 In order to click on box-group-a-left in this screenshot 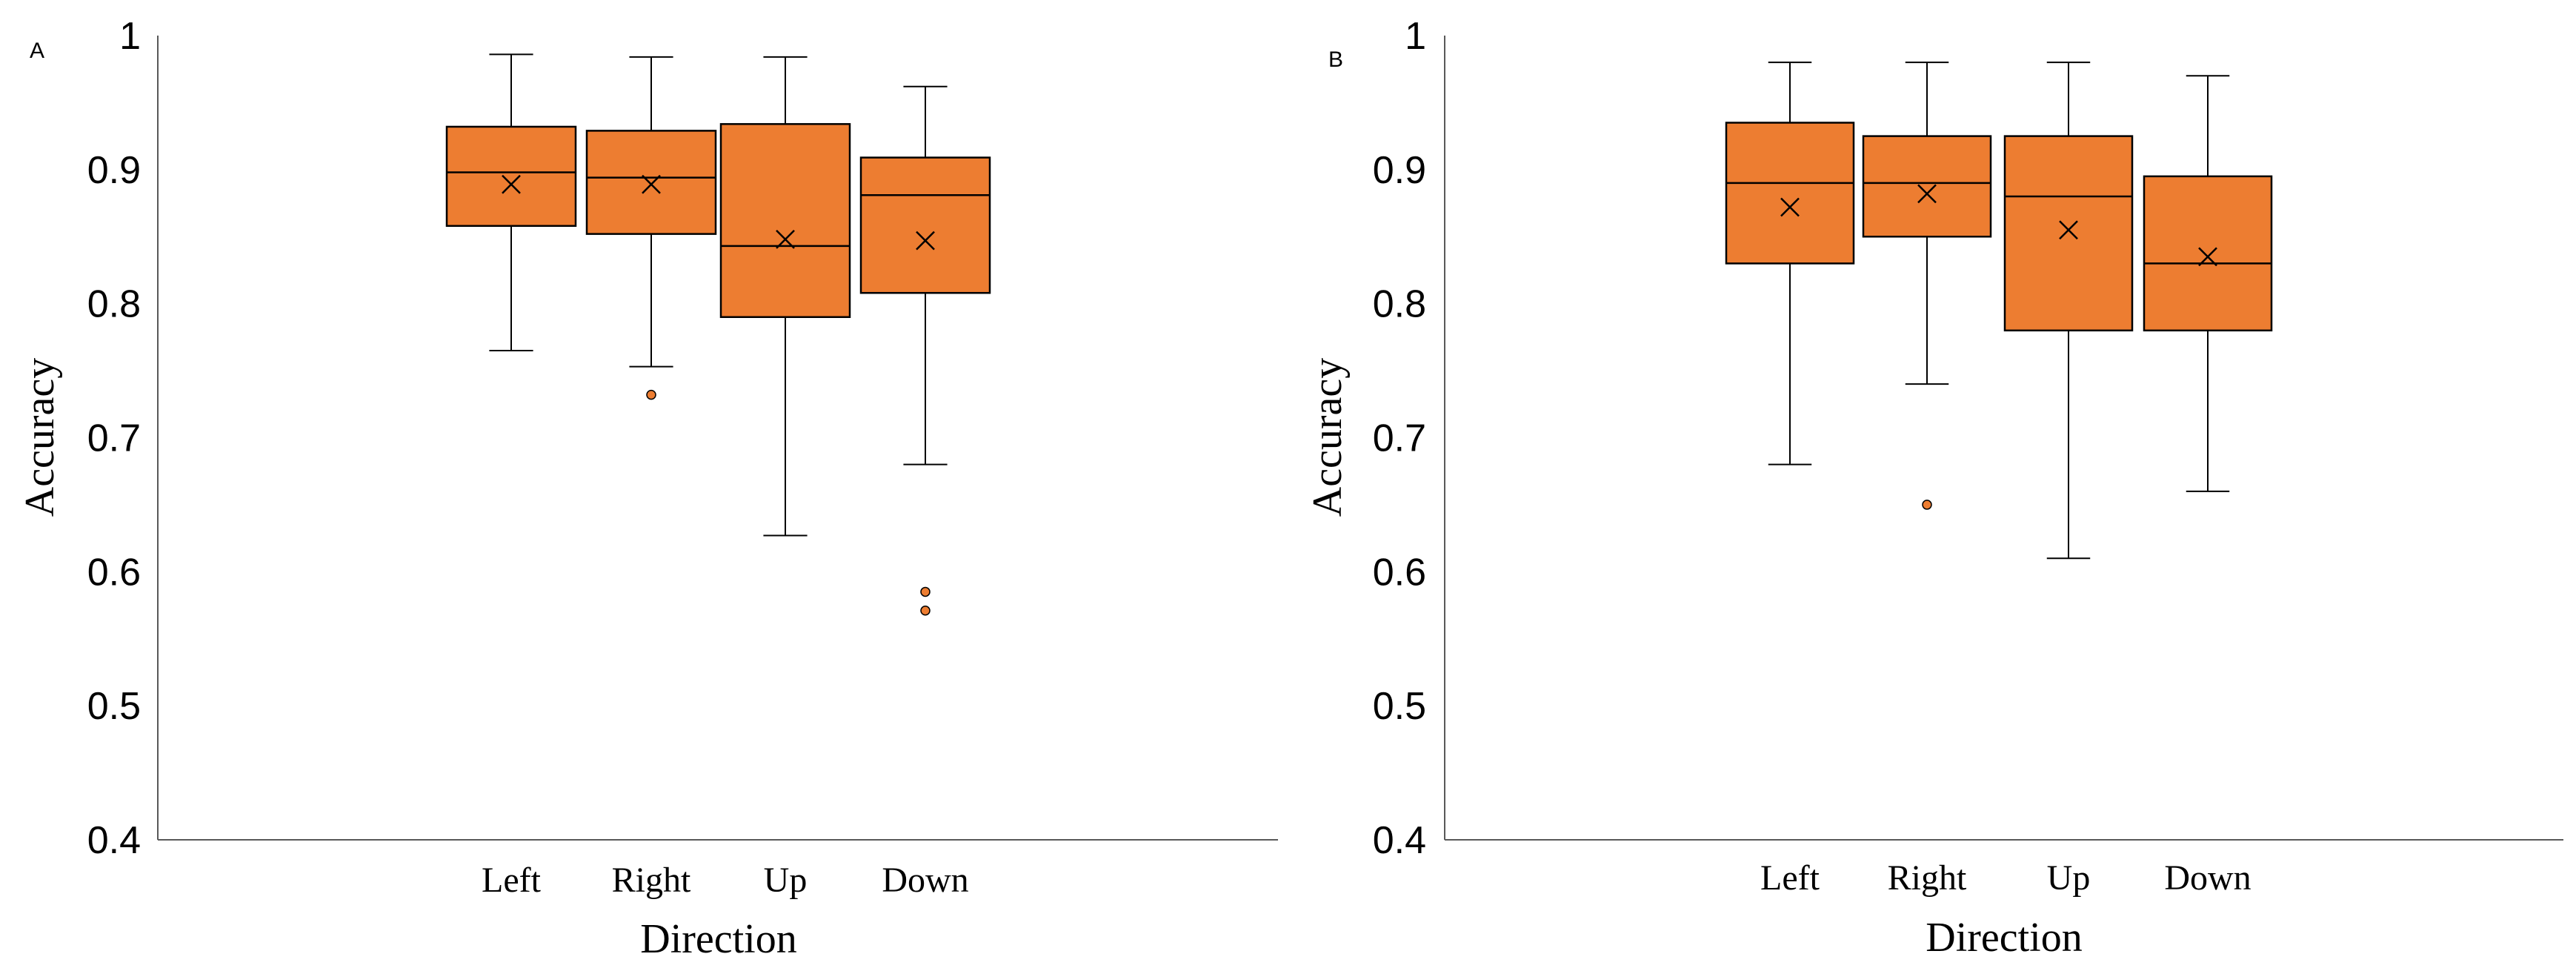, I will do `click(511, 202)`.